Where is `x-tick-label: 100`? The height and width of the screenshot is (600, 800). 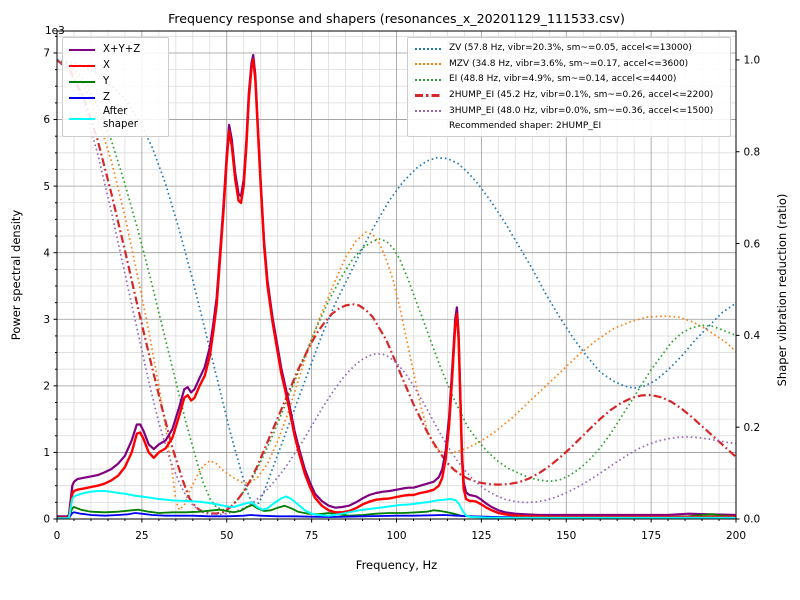 x-tick-label: 100 is located at coordinates (396, 536).